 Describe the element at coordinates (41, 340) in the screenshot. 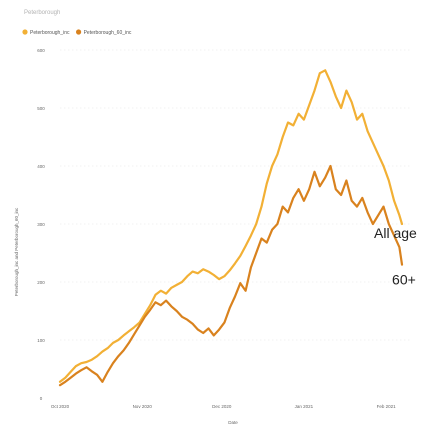

I see `y-tick-label-1: 100` at that location.